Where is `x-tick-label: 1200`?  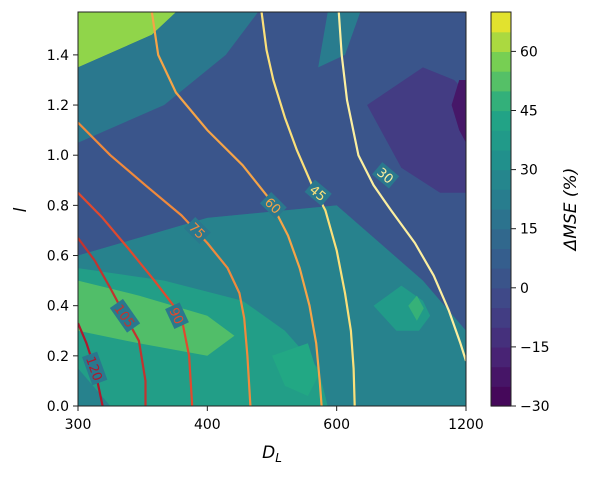
x-tick-label: 1200 is located at coordinates (466, 425).